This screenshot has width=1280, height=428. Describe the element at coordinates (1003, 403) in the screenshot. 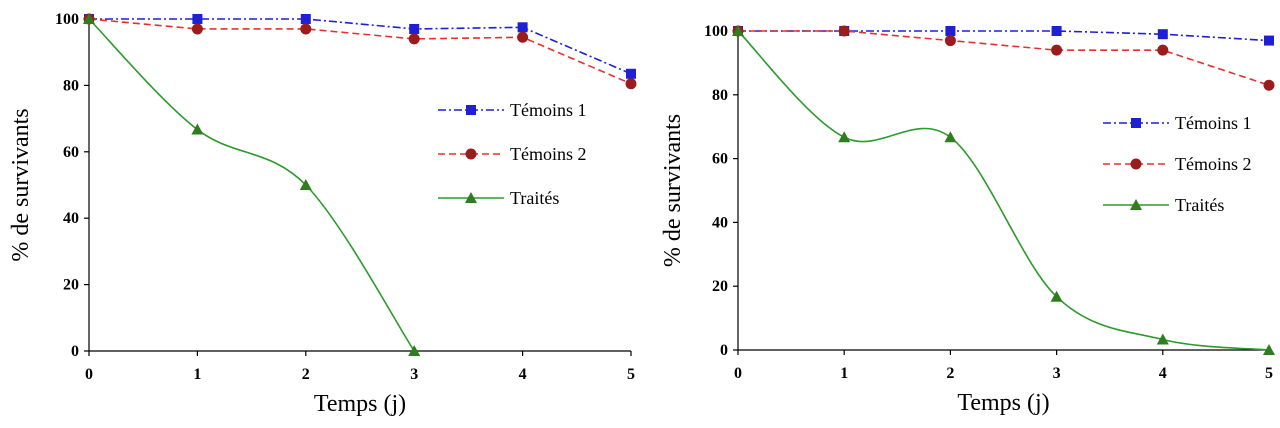

I see `chart1-x-axis-title: Temps (j)` at that location.